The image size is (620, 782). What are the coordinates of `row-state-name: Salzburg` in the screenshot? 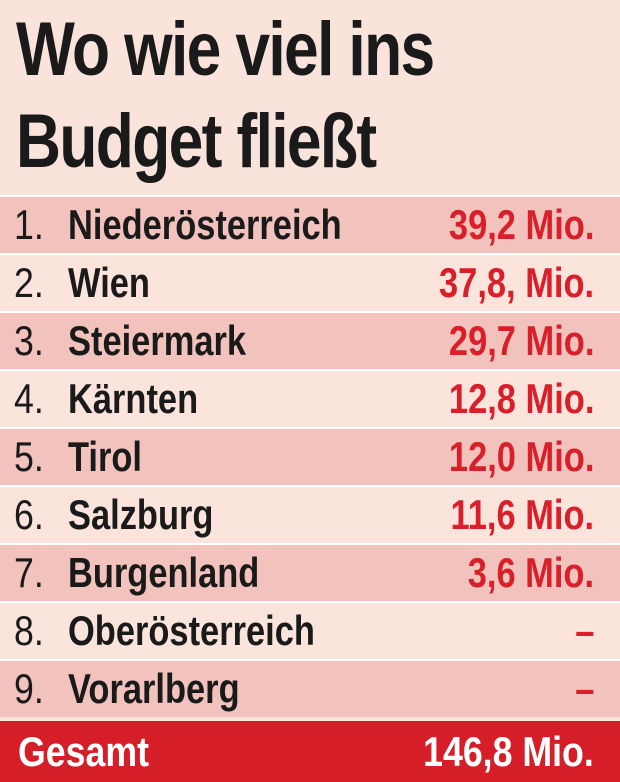 It's located at (141, 514).